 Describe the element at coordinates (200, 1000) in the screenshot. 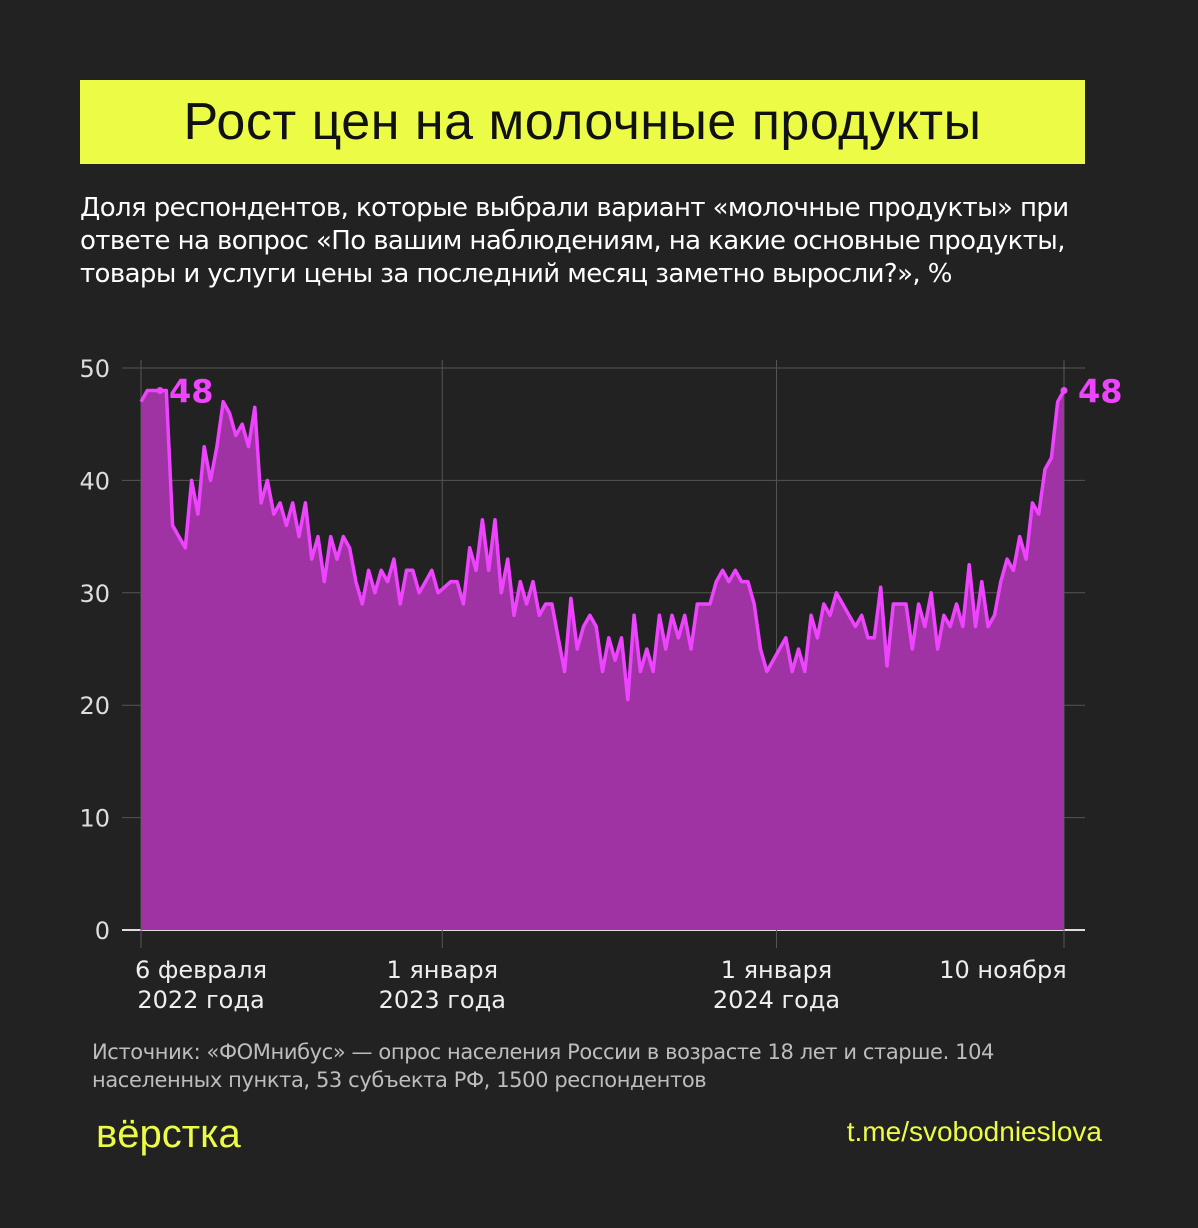

I see `x-tick-label: 2022 года` at that location.